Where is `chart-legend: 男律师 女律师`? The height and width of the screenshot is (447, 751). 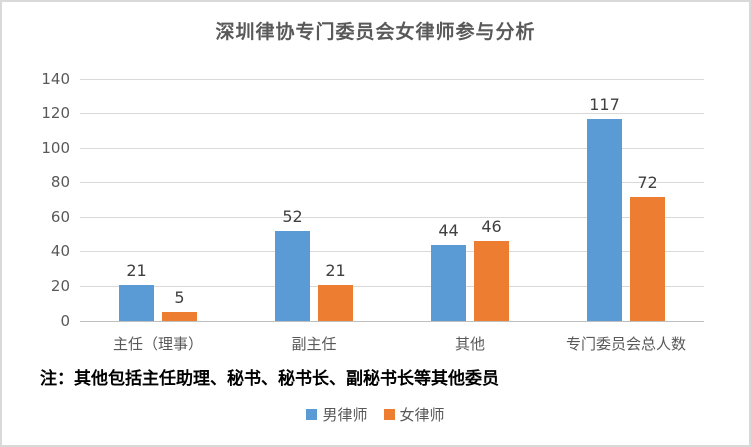 chart-legend: 男律师 女律师 is located at coordinates (375, 414).